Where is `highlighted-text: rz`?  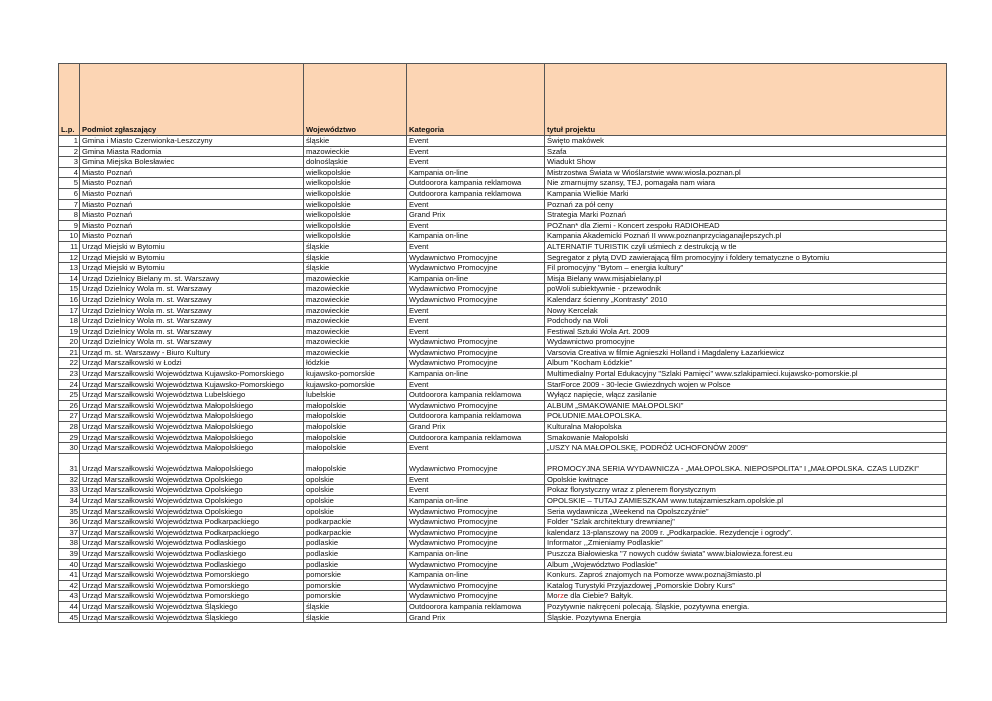
highlighted-text: rz is located at coordinates (560, 596).